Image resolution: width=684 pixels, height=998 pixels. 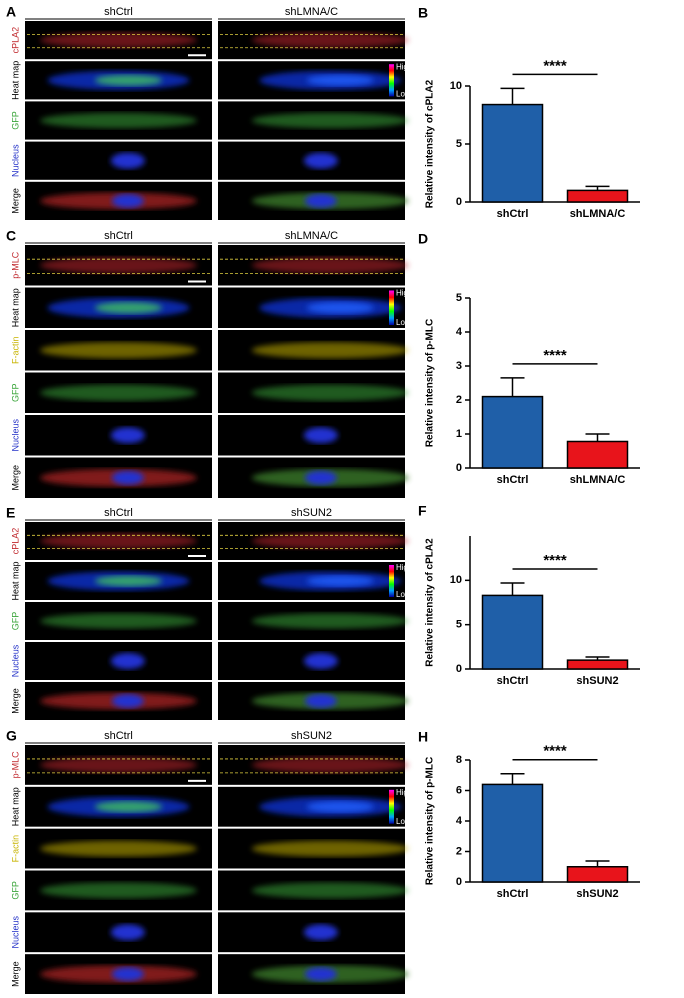 What do you see at coordinates (11, 12) in the screenshot?
I see `panel-letter: A` at bounding box center [11, 12].